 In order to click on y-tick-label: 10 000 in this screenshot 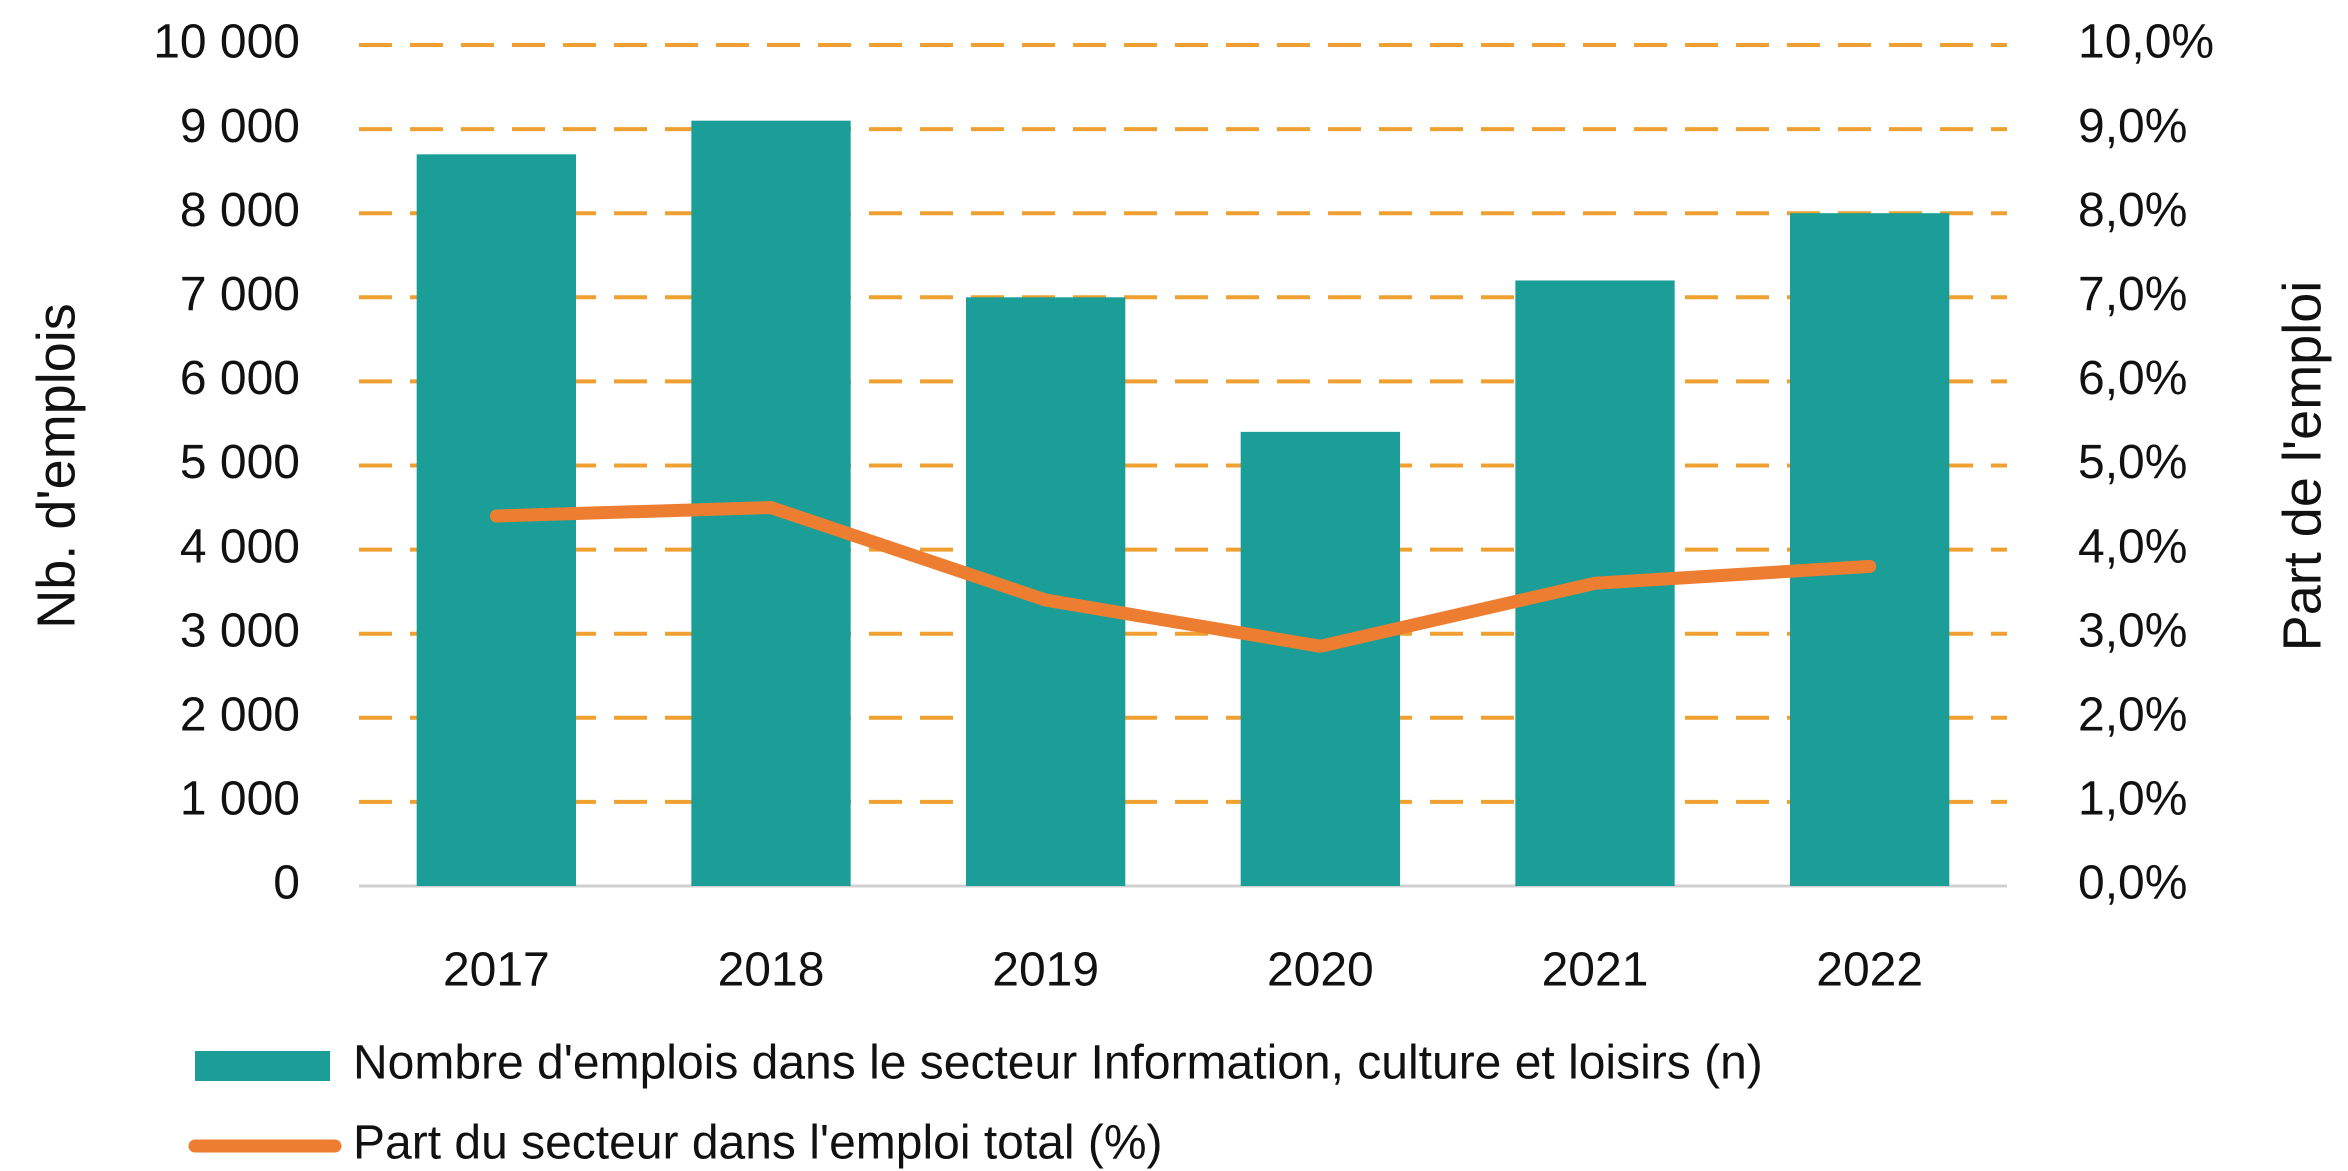, I will do `click(226, 42)`.